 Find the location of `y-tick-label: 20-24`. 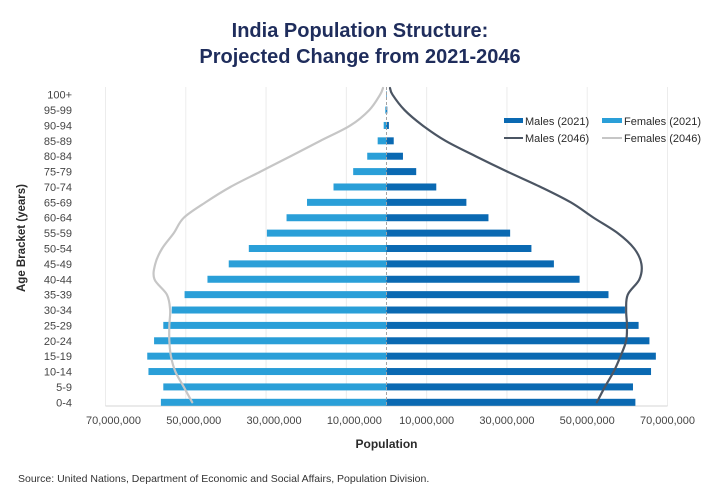

y-tick-label: 20-24 is located at coordinates (58, 342).